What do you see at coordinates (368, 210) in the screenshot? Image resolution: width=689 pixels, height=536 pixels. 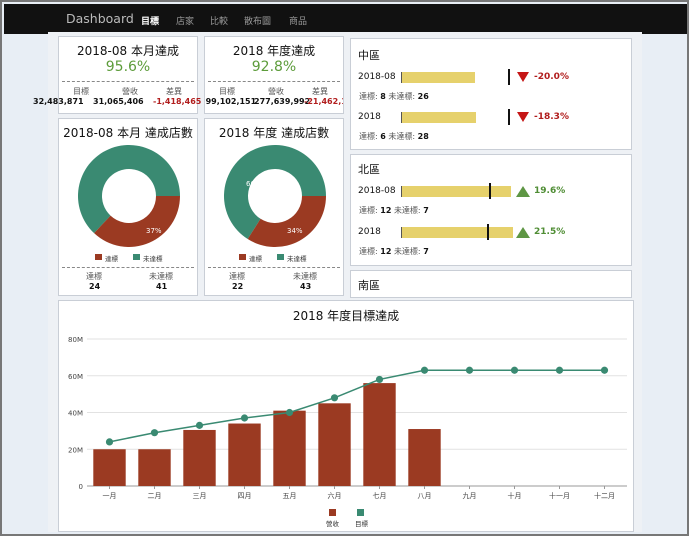 I see `achieved-label: 達標:` at bounding box center [368, 210].